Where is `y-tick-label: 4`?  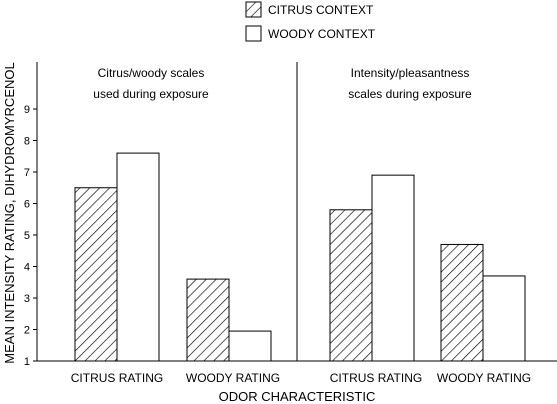 y-tick-label: 4 is located at coordinates (27, 268).